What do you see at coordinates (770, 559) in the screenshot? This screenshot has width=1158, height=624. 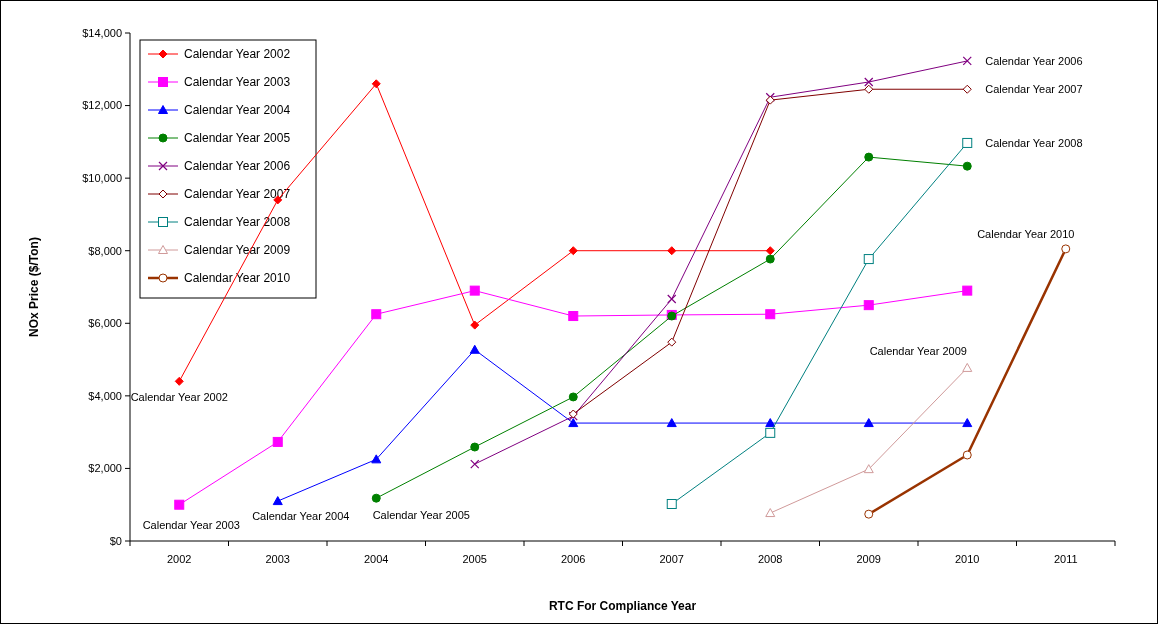 I see `x-tick-label: 2008` at bounding box center [770, 559].